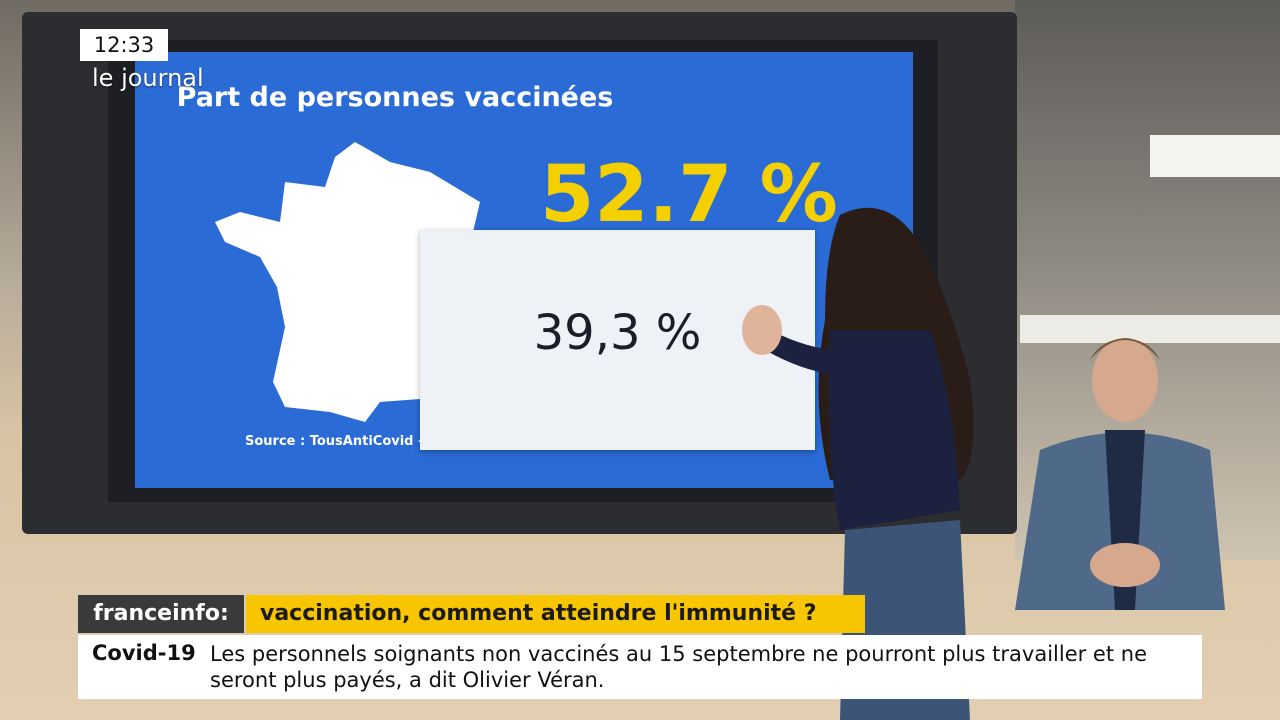  What do you see at coordinates (350, 282) in the screenshot?
I see `france-map` at bounding box center [350, 282].